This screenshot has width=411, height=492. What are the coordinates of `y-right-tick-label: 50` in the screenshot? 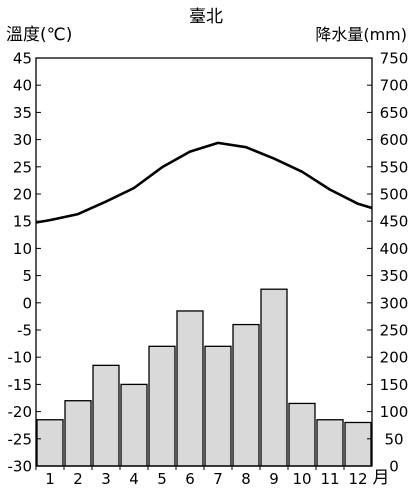 It's located at (393, 439).